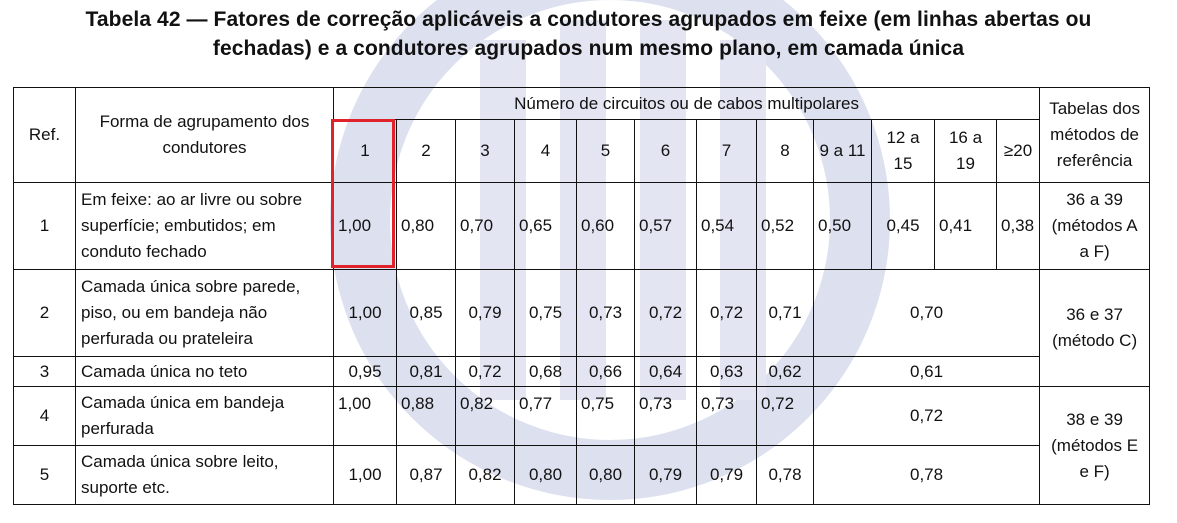 The width and height of the screenshot is (1177, 523). Describe the element at coordinates (426, 475) in the screenshot. I see `row-value: 0,87` at that location.